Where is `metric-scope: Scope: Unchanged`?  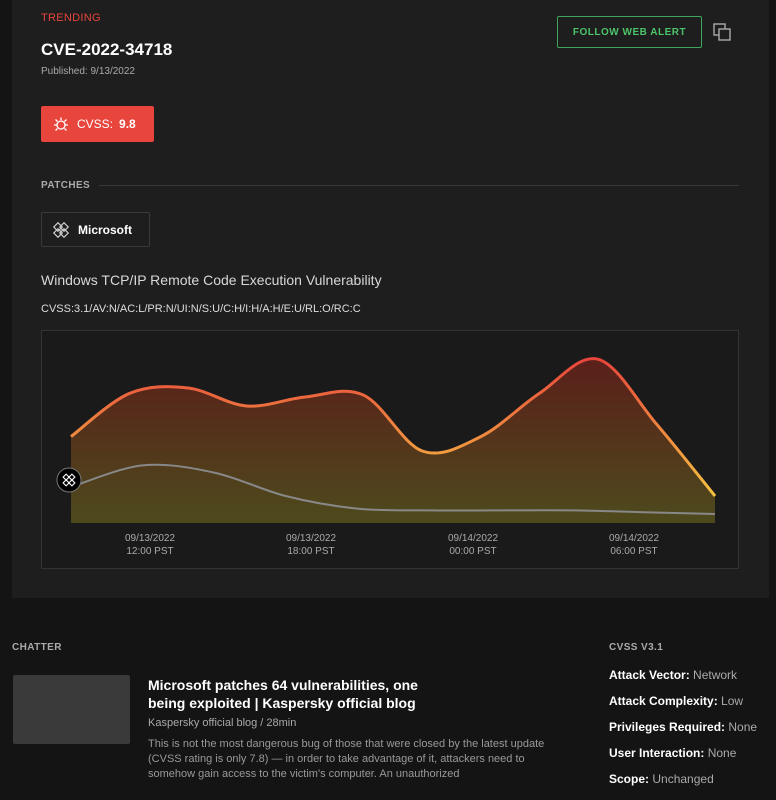
metric-scope: Scope: Unchanged is located at coordinates (683, 784).